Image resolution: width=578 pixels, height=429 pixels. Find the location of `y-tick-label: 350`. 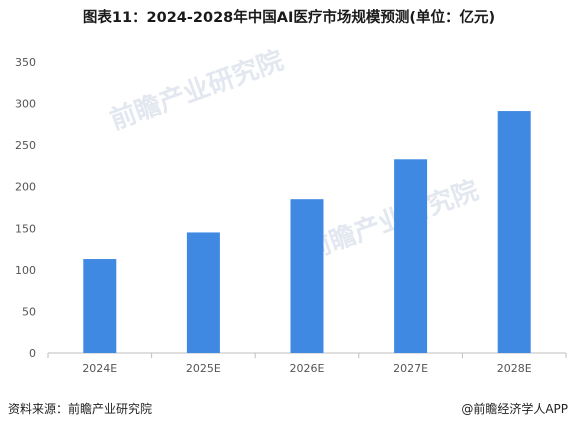

y-tick-label: 350 is located at coordinates (25, 62).